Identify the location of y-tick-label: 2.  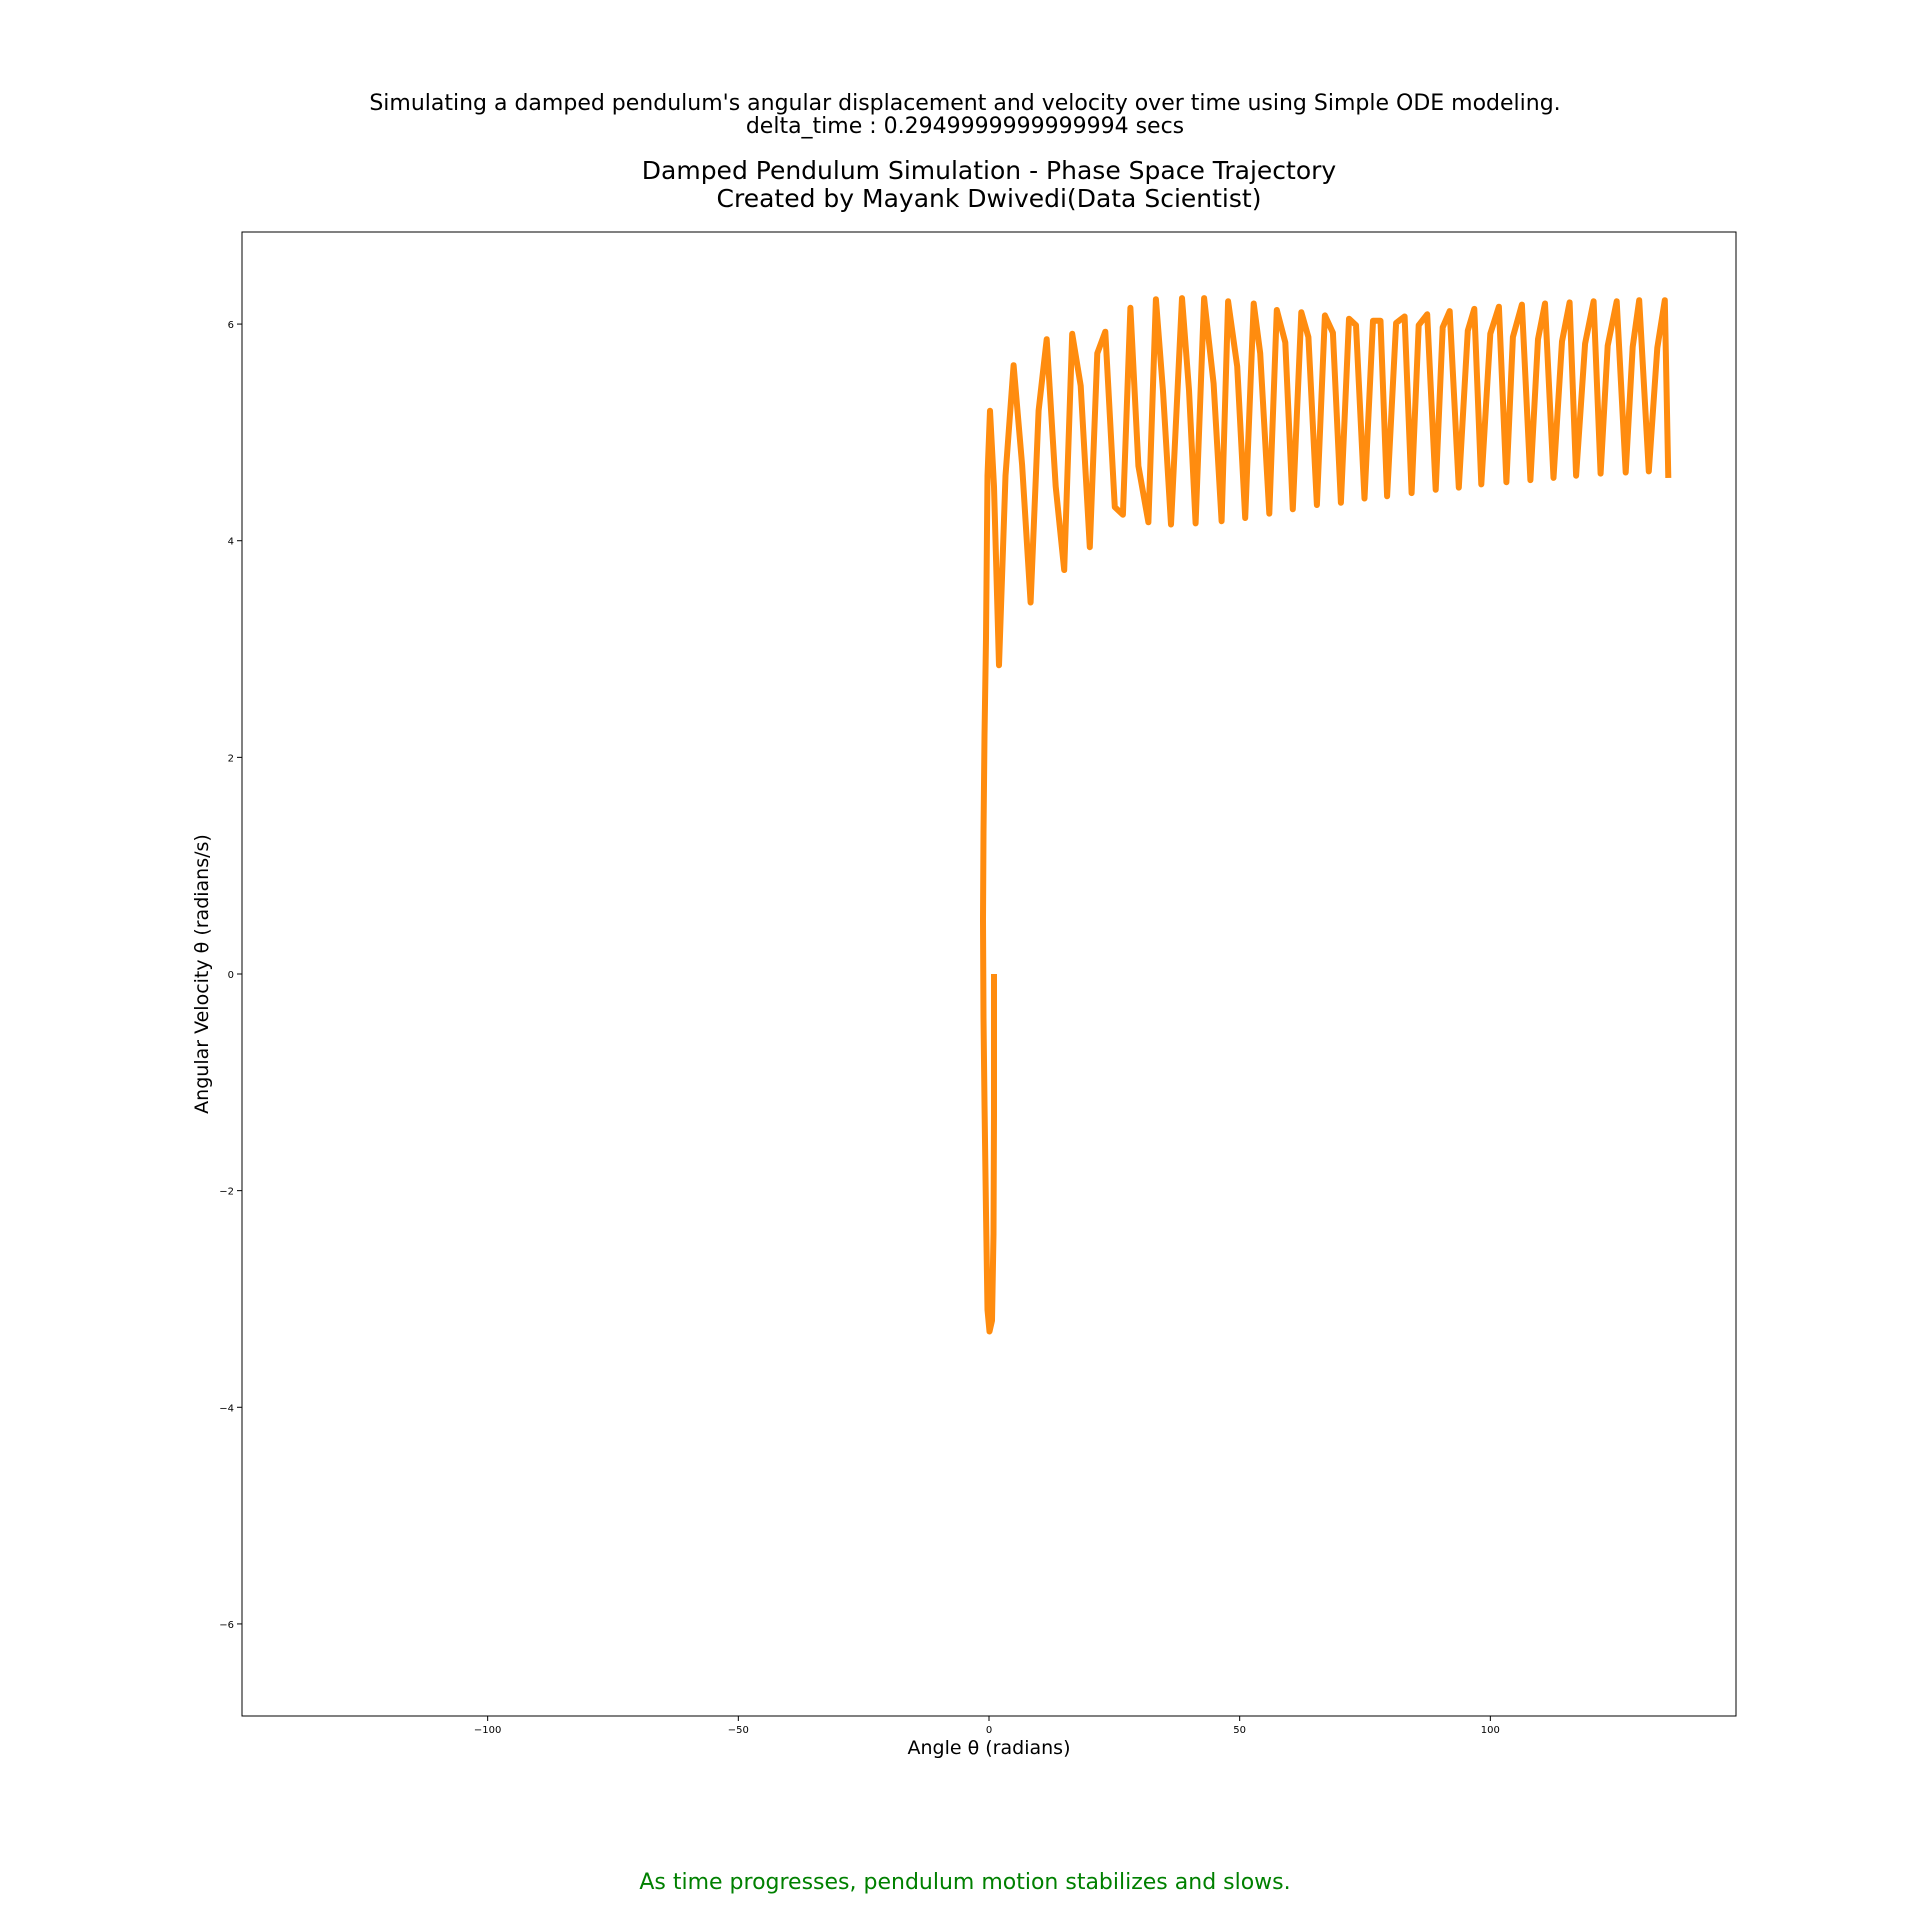
(231, 758).